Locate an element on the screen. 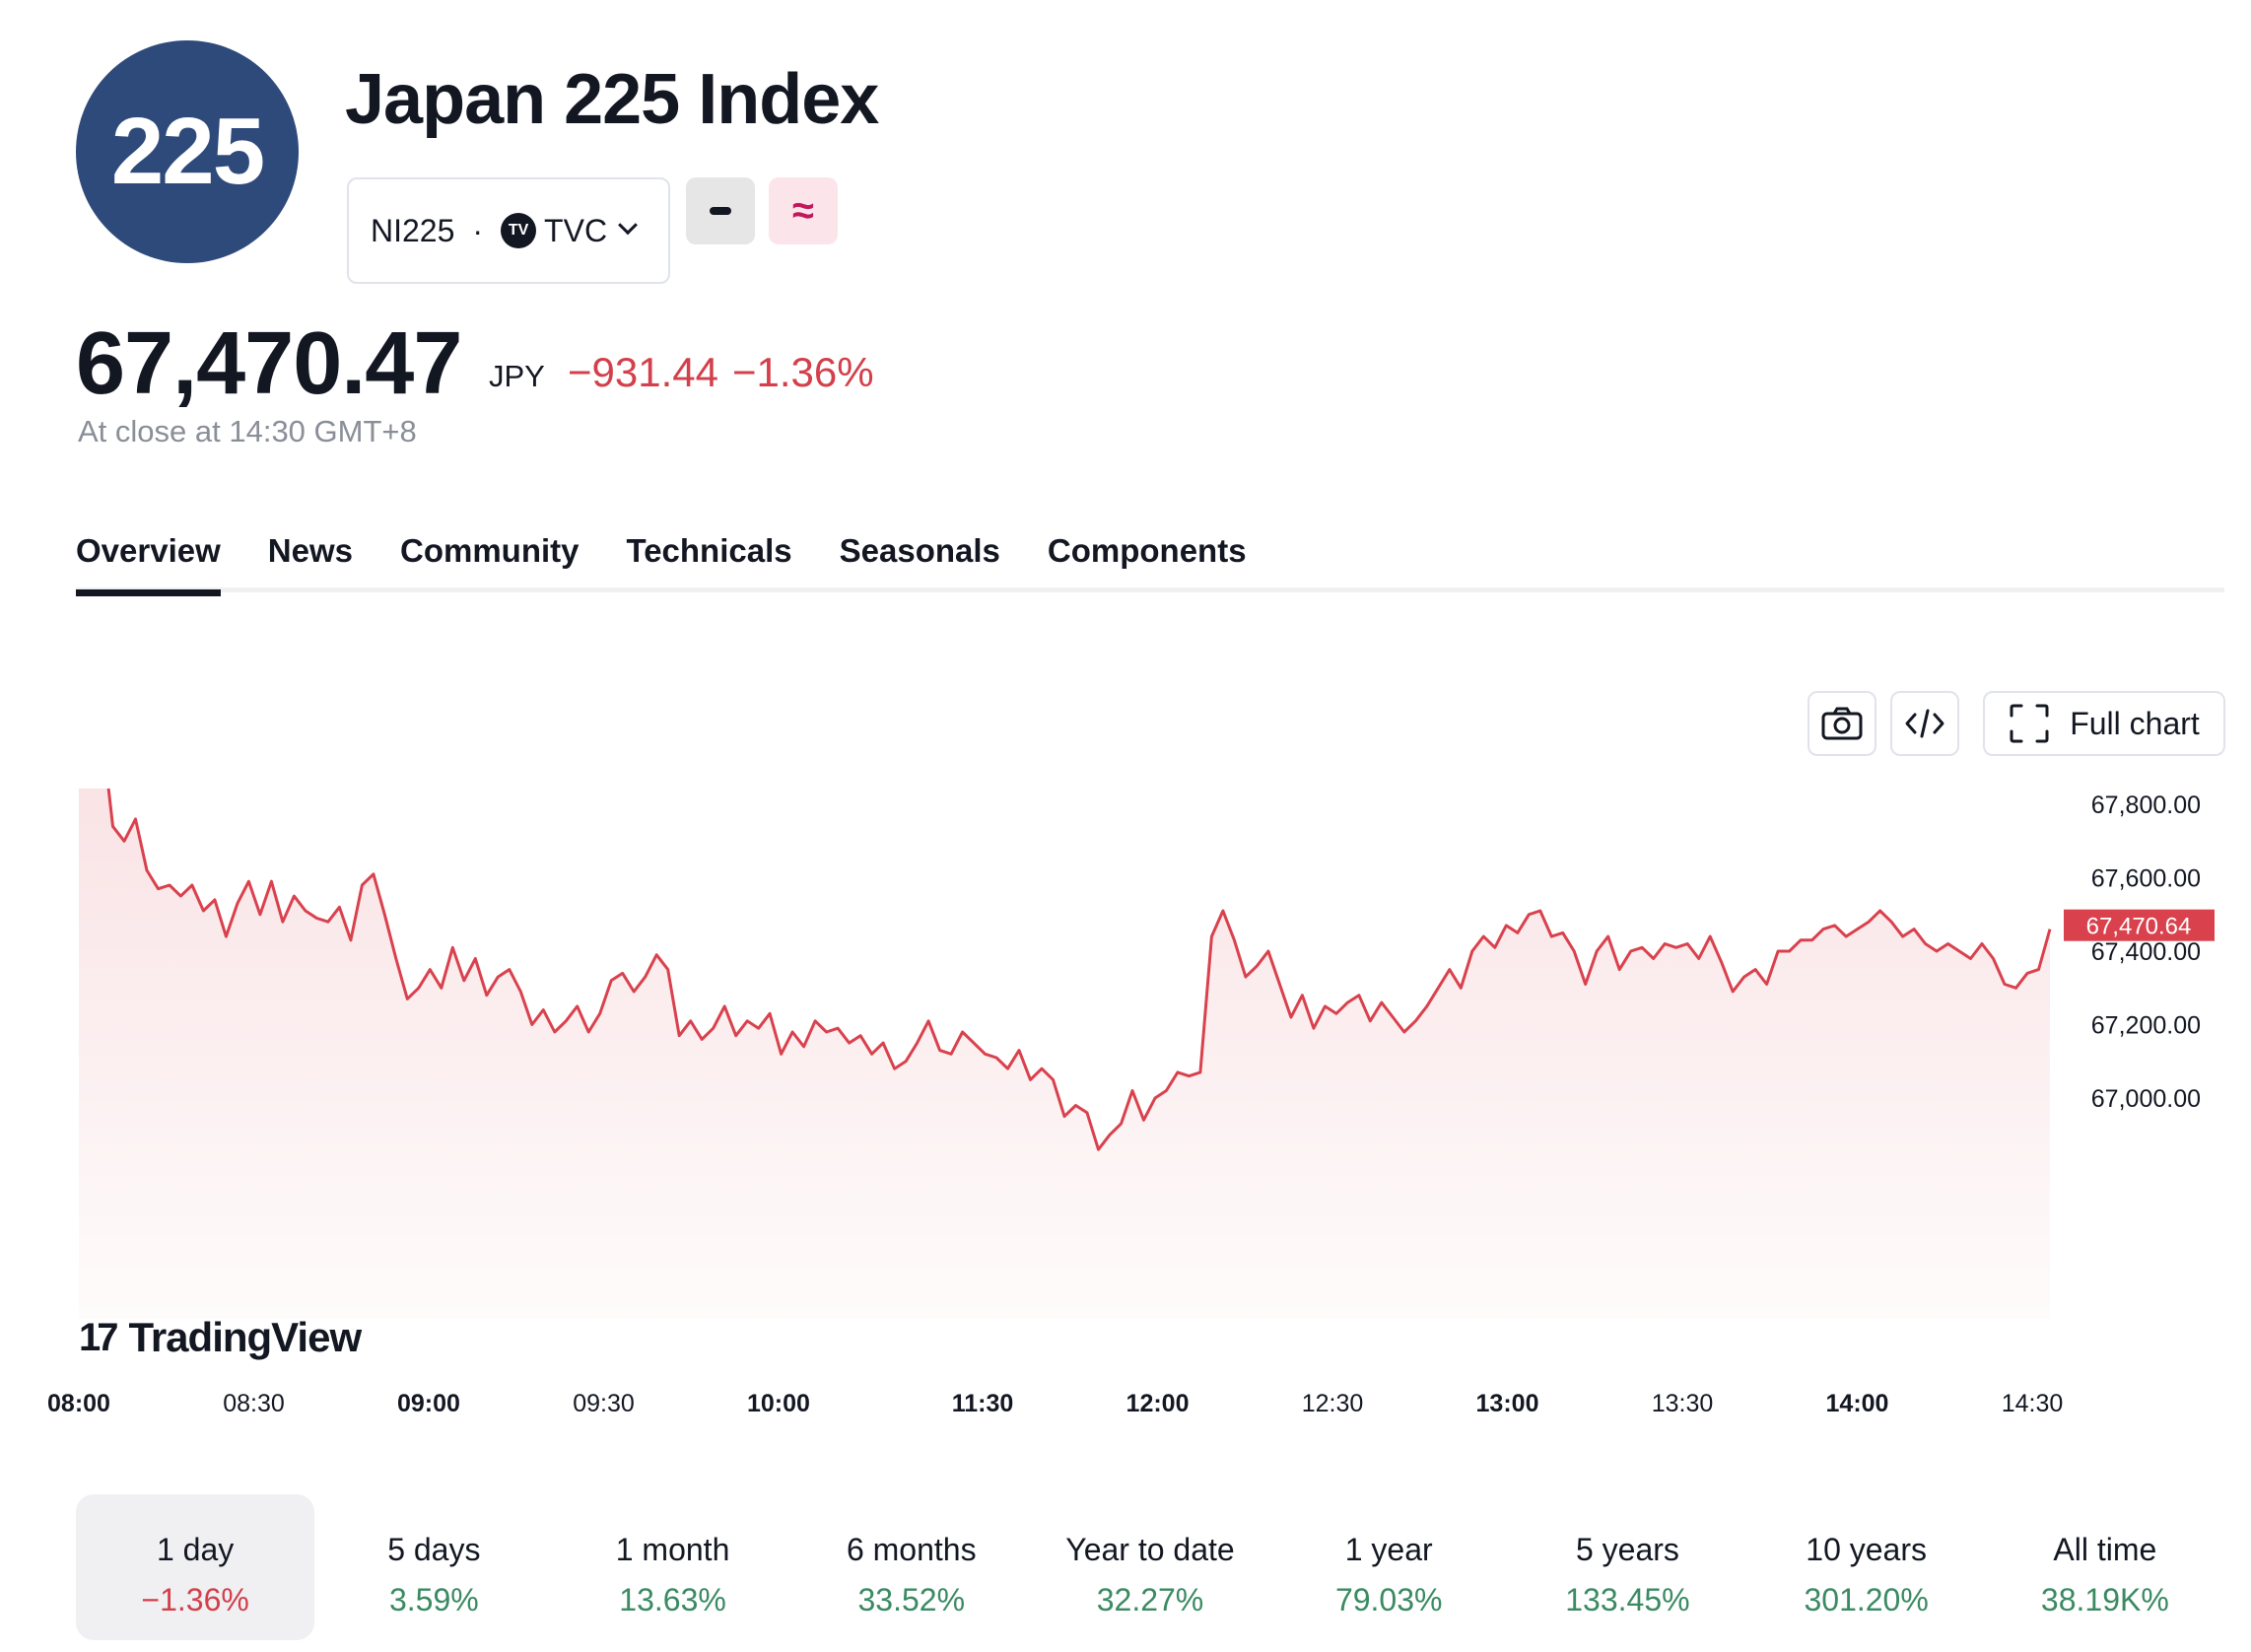 This screenshot has width=2251, height=1652. period-10-years: 10 years 301.20% is located at coordinates (1867, 1567).